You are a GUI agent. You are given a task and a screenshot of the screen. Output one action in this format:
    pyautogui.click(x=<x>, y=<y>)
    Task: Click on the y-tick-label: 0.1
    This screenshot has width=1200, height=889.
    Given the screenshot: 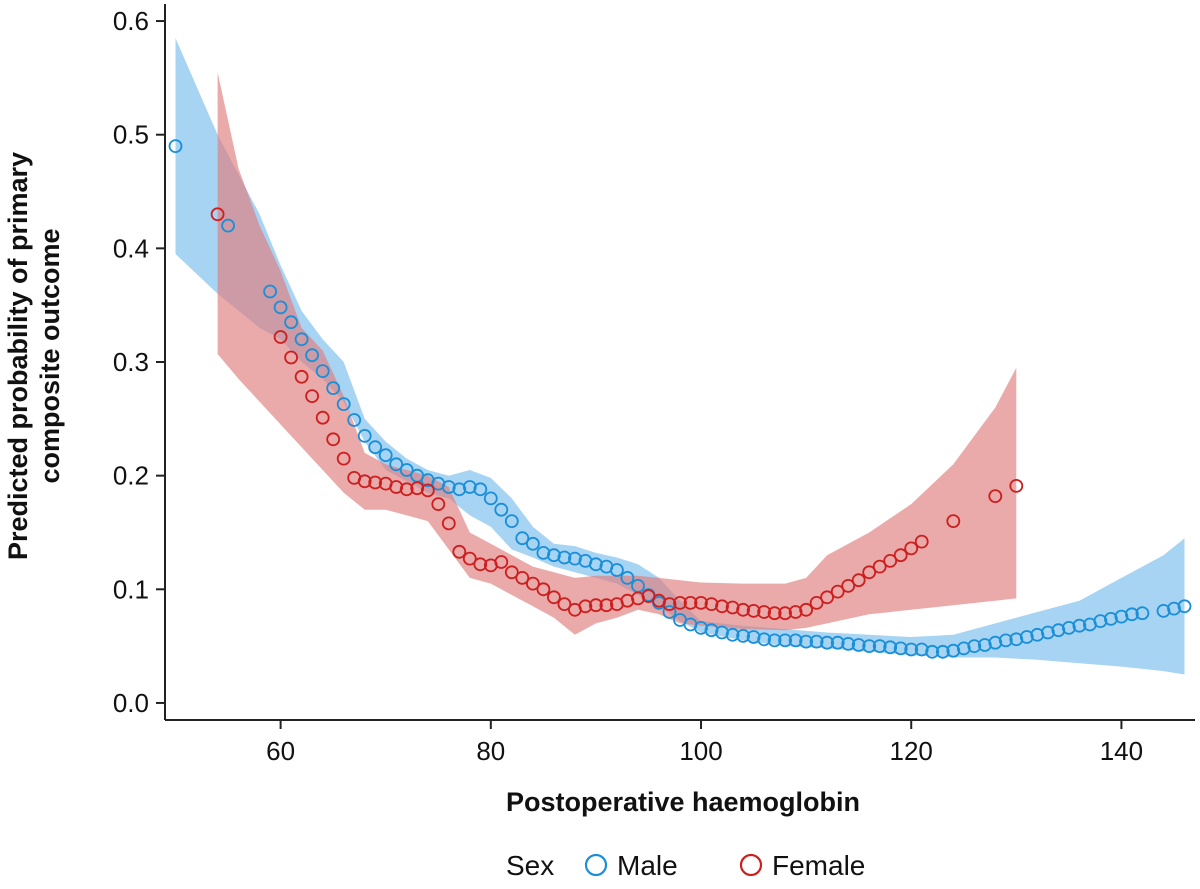 What is the action you would take?
    pyautogui.click(x=131, y=589)
    